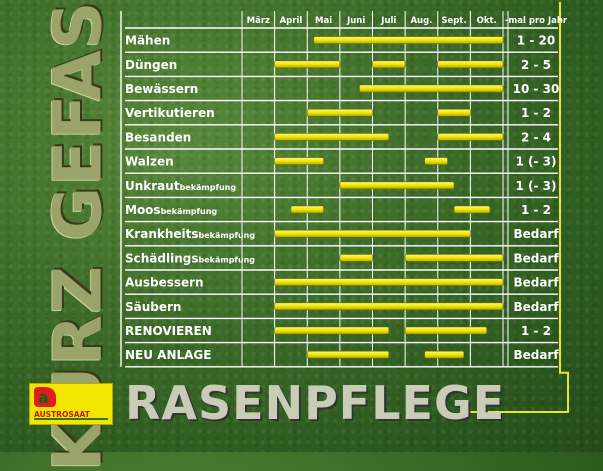 This screenshot has height=471, width=603. Describe the element at coordinates (153, 307) in the screenshot. I see `row-label: Säubern` at that location.